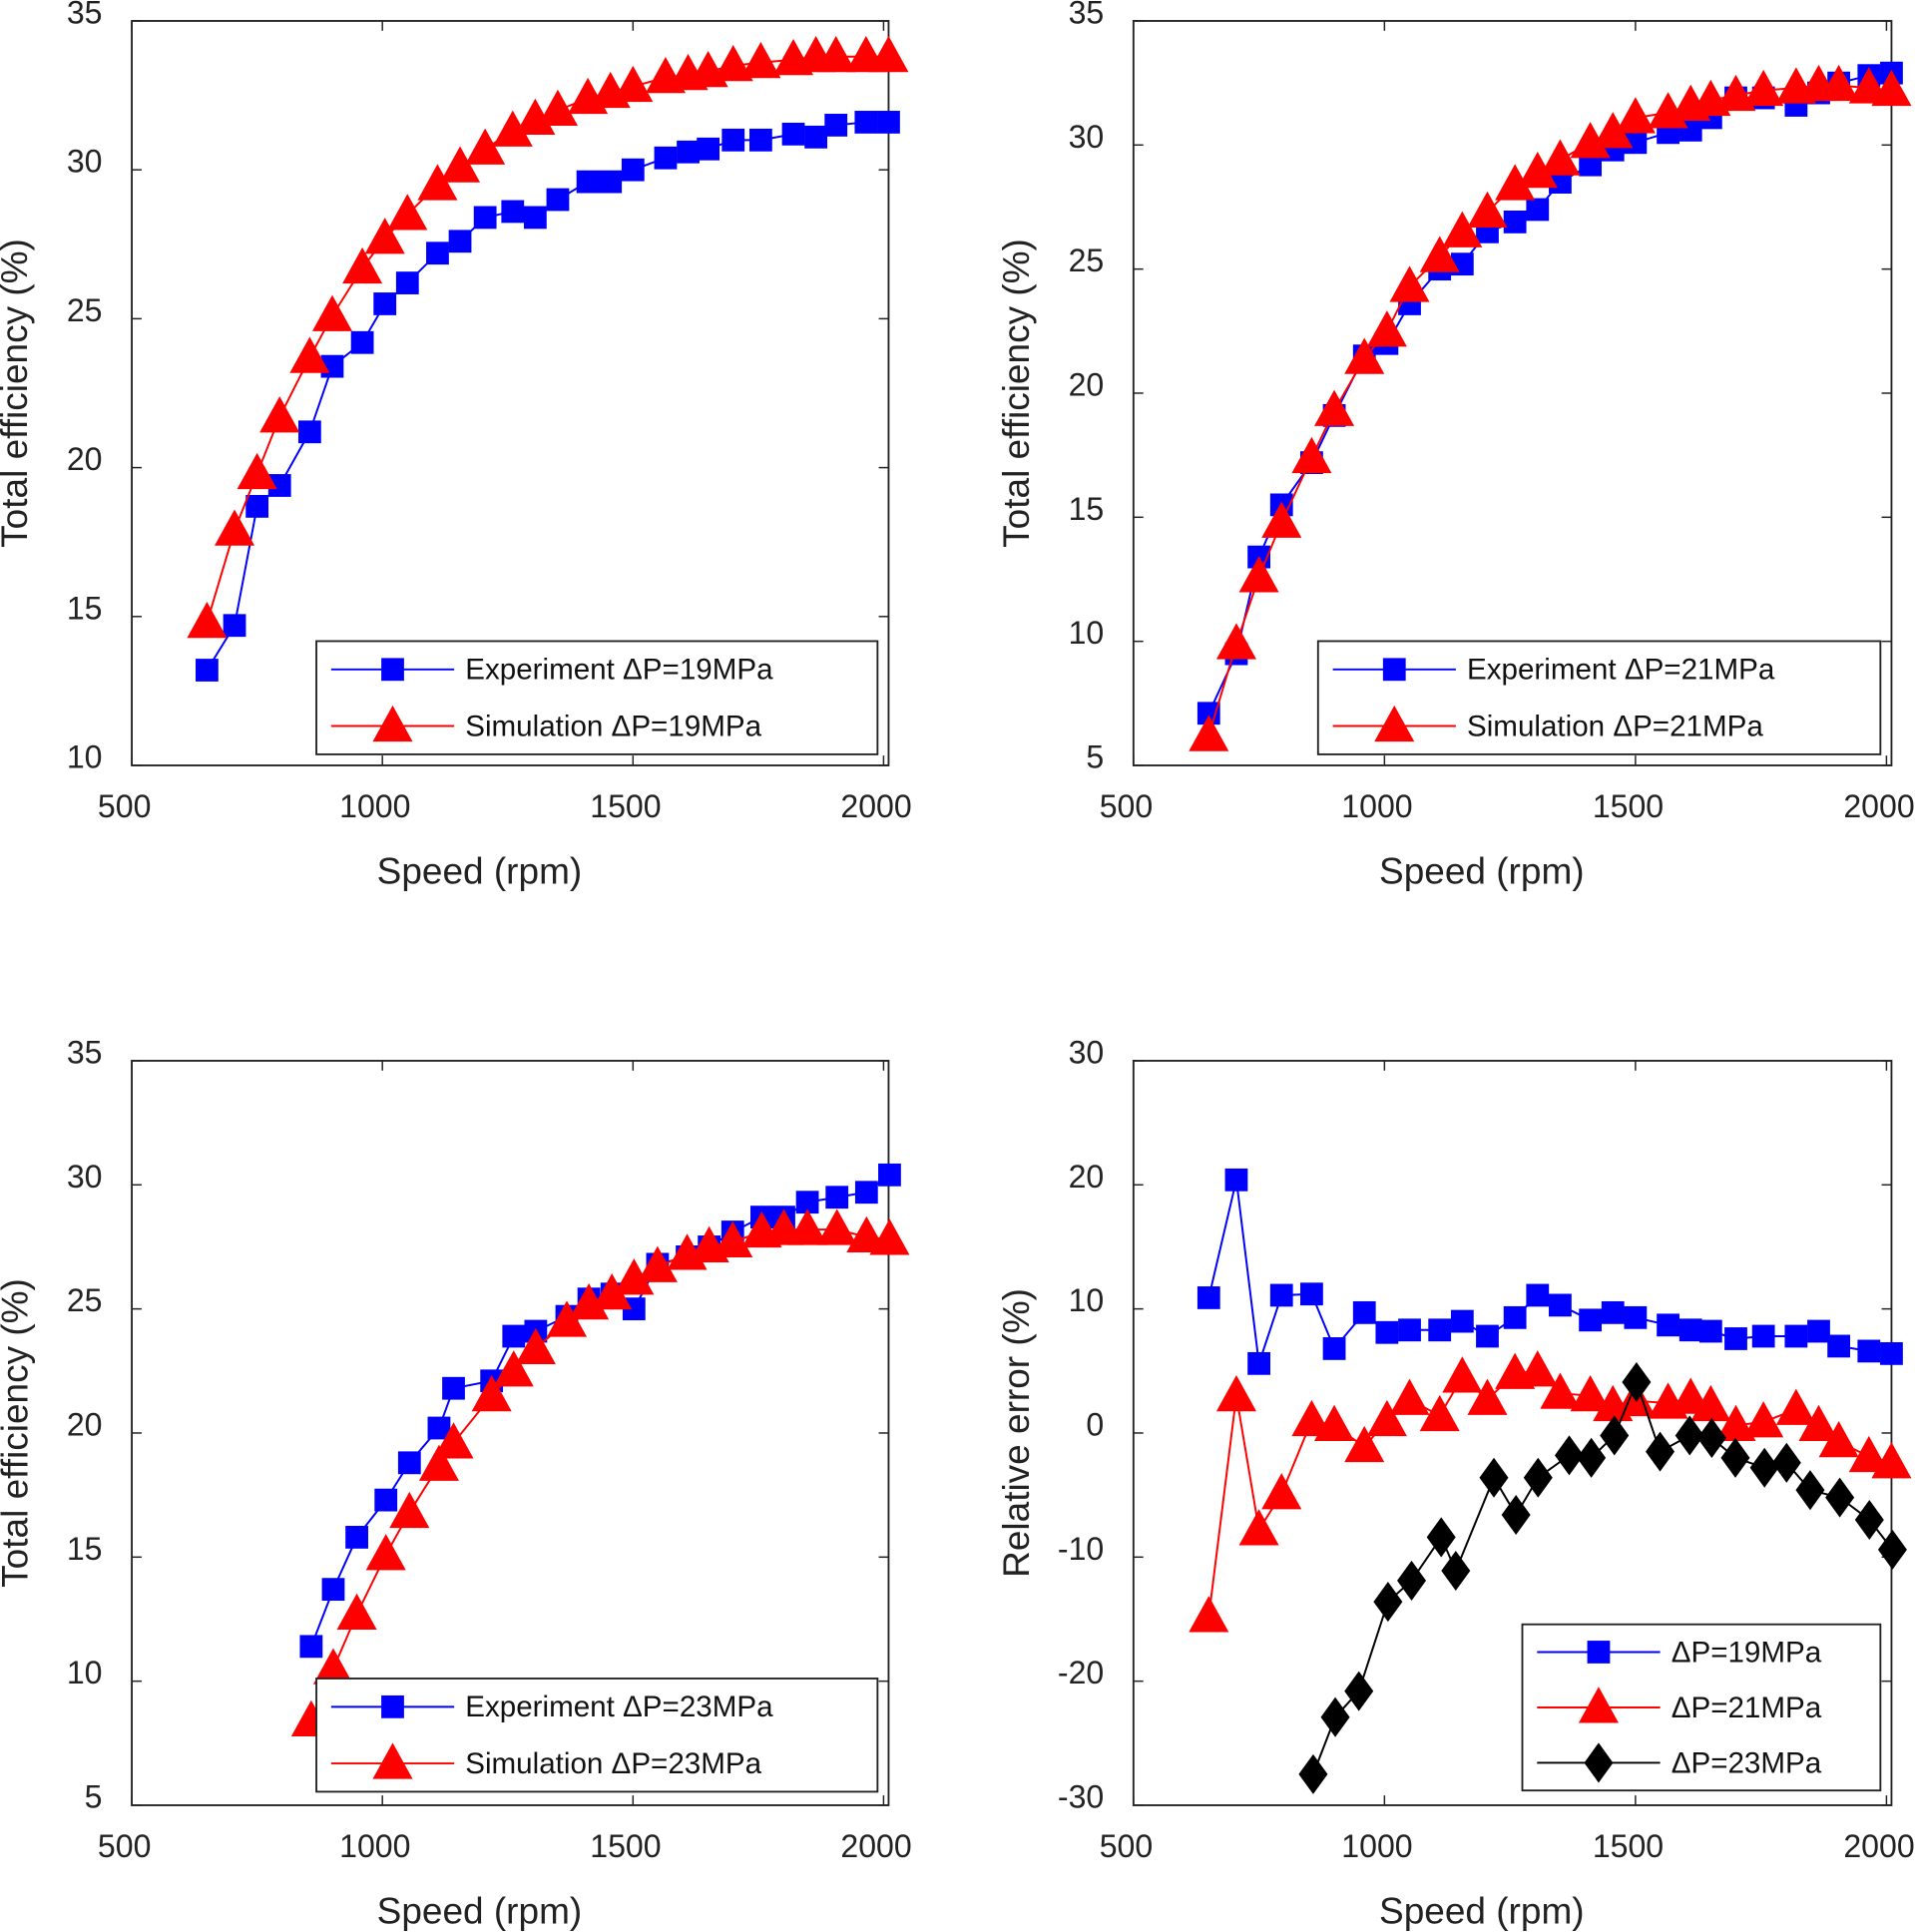 This screenshot has height=1932, width=1915. I want to click on y-tick-label: 25, so click(1087, 260).